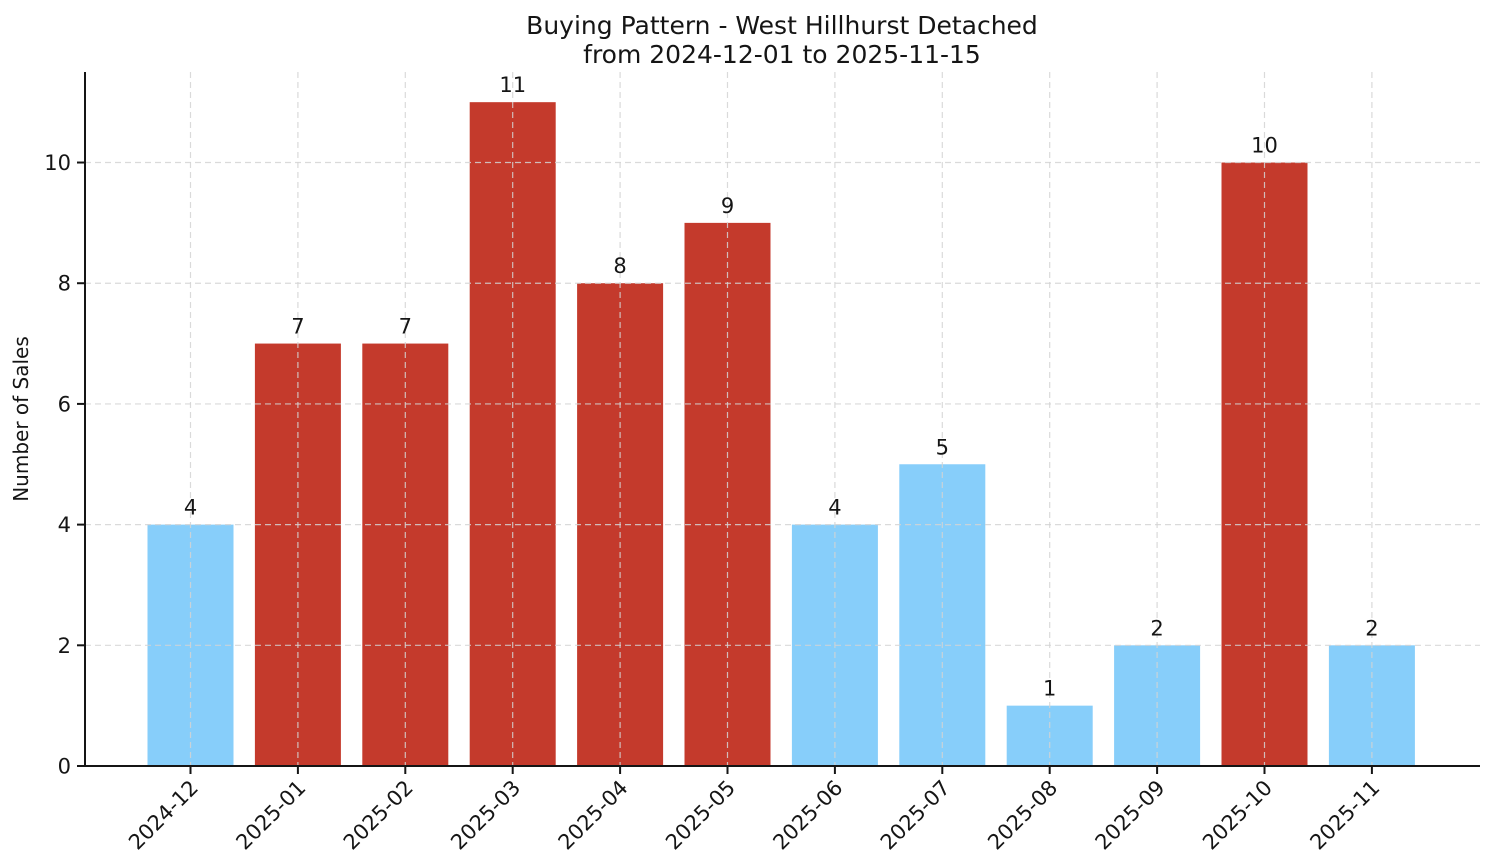 The image size is (1494, 863). What do you see at coordinates (782, 54) in the screenshot?
I see `chart-title-line2: from 2024-12-01 to 2025-11-15` at bounding box center [782, 54].